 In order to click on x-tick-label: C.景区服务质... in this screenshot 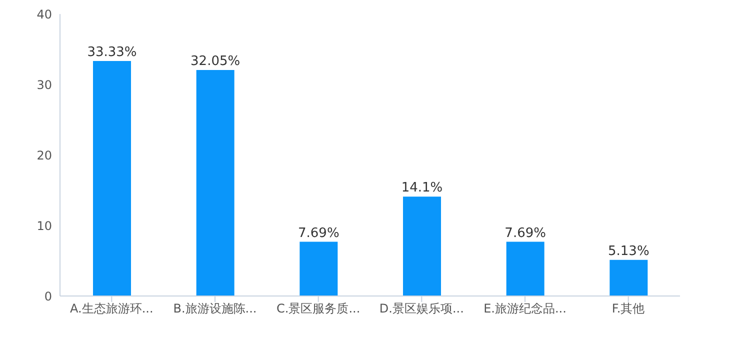, I will do `click(318, 309)`.